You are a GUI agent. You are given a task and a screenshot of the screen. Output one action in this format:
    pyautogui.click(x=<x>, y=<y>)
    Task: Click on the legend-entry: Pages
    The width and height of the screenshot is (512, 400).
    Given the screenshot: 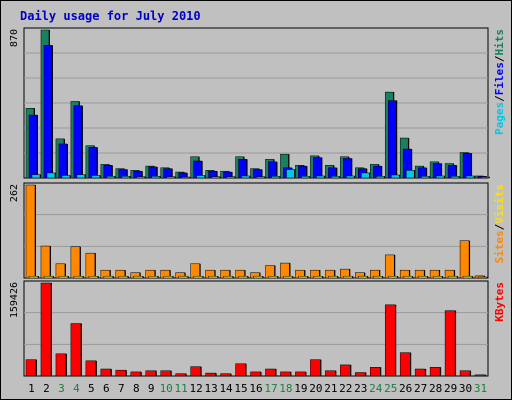 What is the action you would take?
    pyautogui.click(x=499, y=118)
    